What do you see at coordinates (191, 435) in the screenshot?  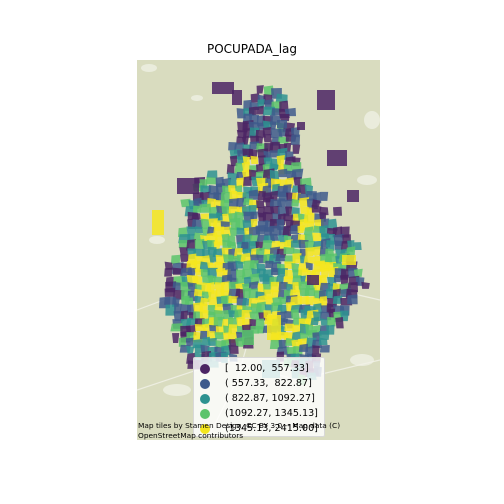 I see `attribution-line-2: OpenStreetMap contributors` at bounding box center [191, 435].